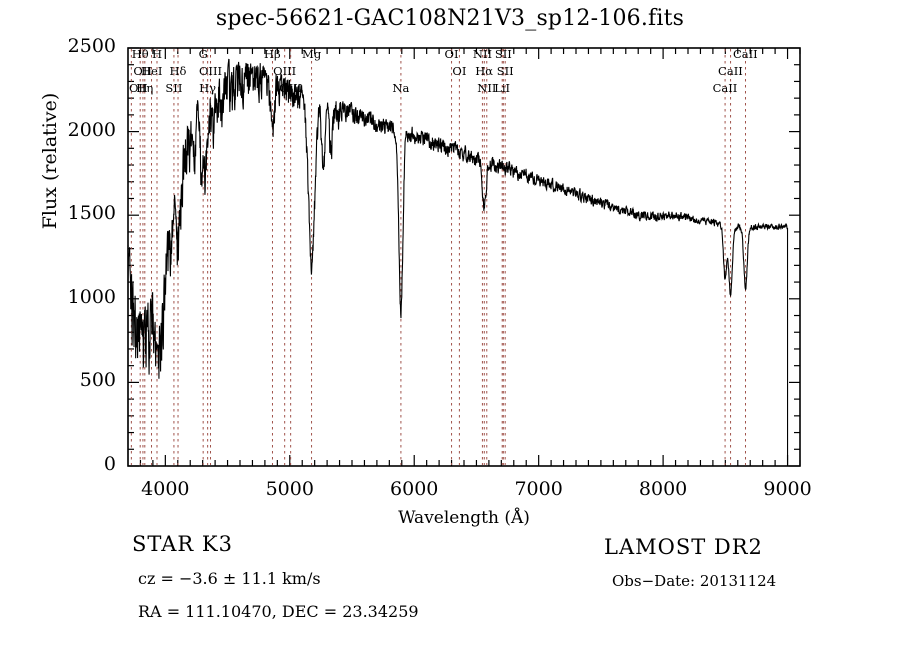 Image resolution: width=900 pixels, height=649 pixels. Describe the element at coordinates (91, 46) in the screenshot. I see `y-tick-label: 2500` at that location.